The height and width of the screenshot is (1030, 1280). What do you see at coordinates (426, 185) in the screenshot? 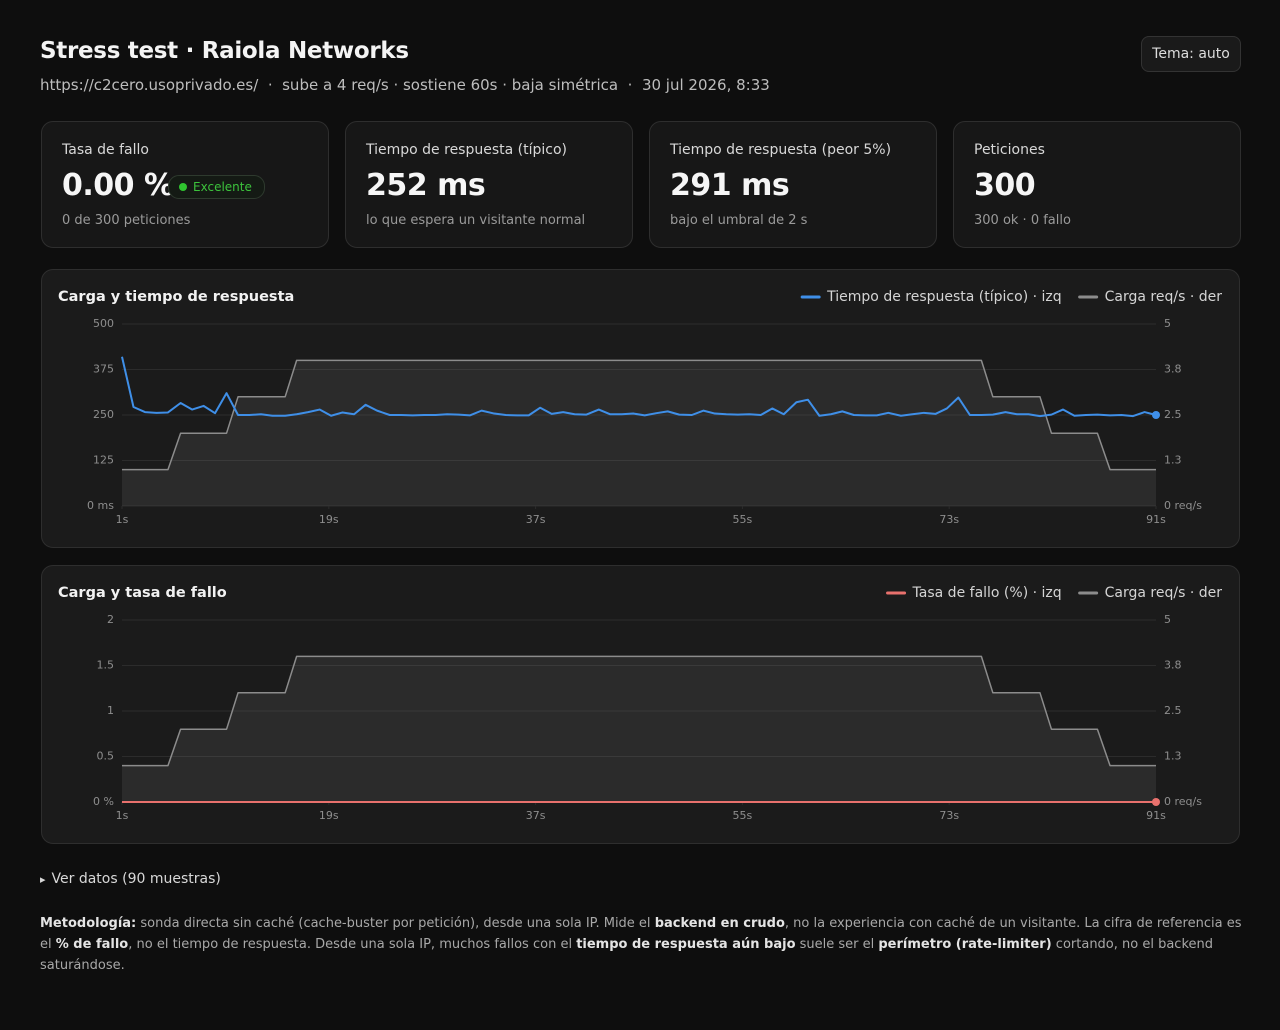
I see `card-value: 252 ms` at bounding box center [426, 185].